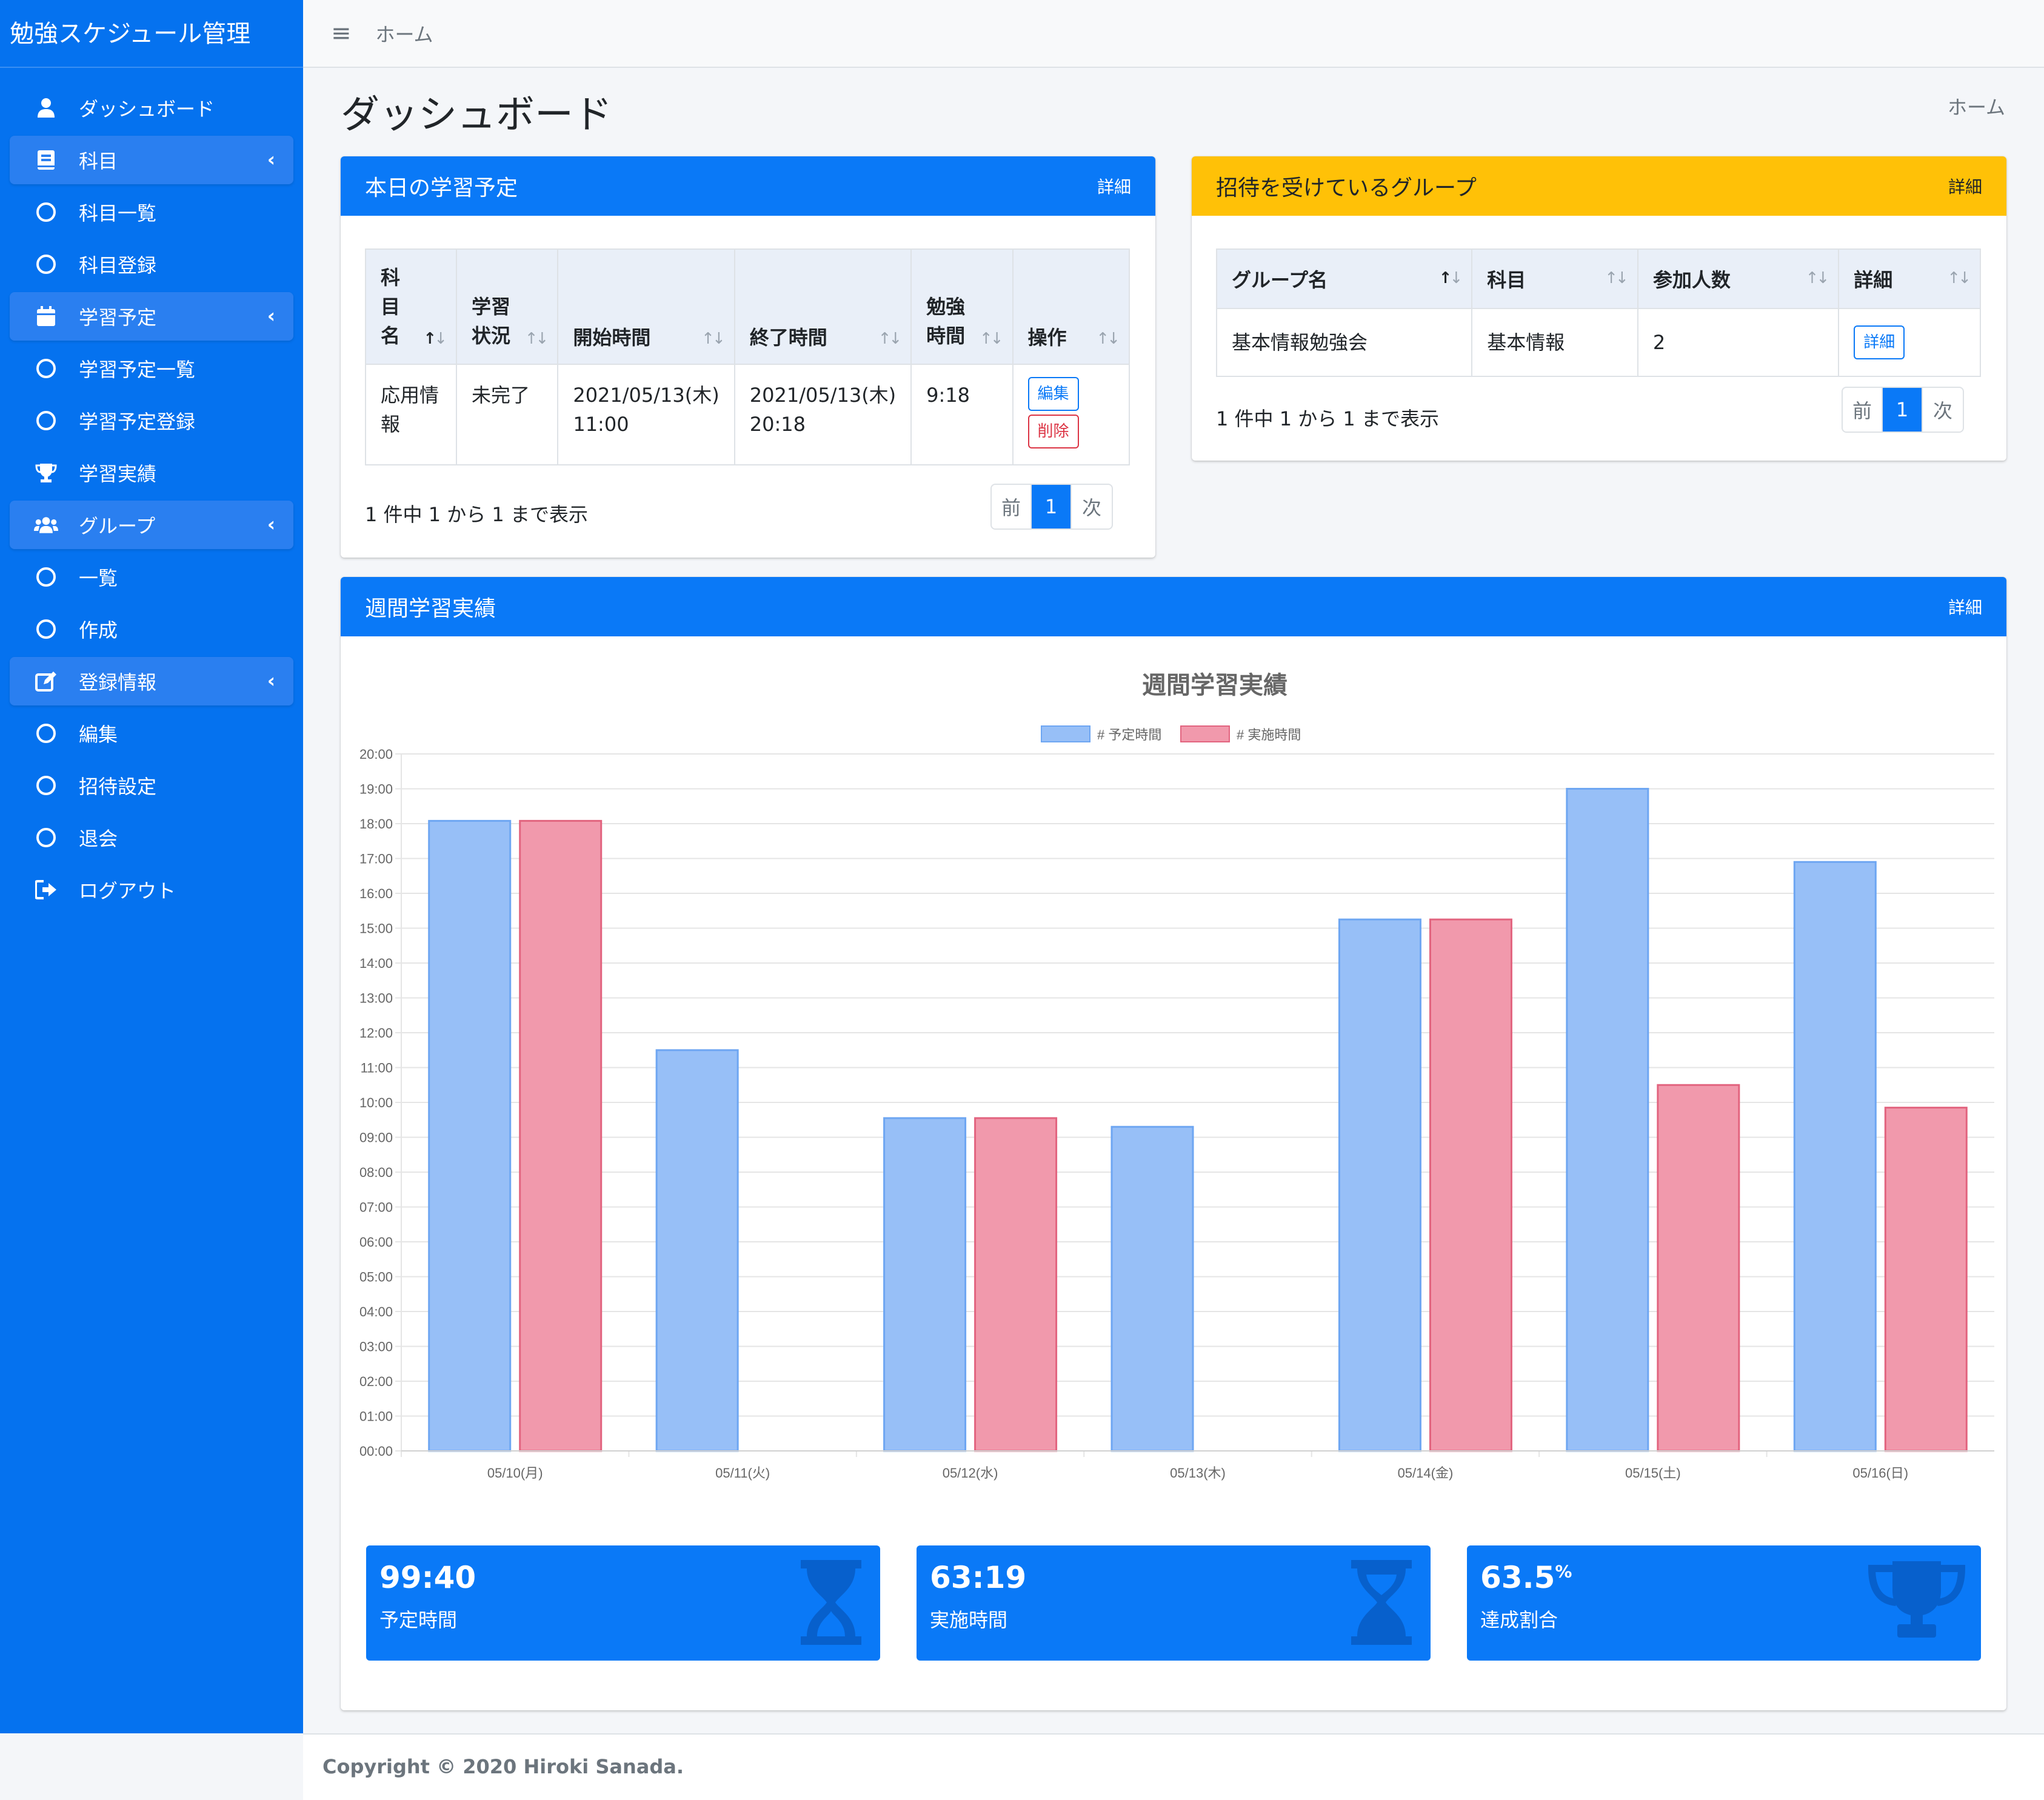  What do you see at coordinates (1555, 278) in the screenshot?
I see `col-subject: 科目 ↑↓` at bounding box center [1555, 278].